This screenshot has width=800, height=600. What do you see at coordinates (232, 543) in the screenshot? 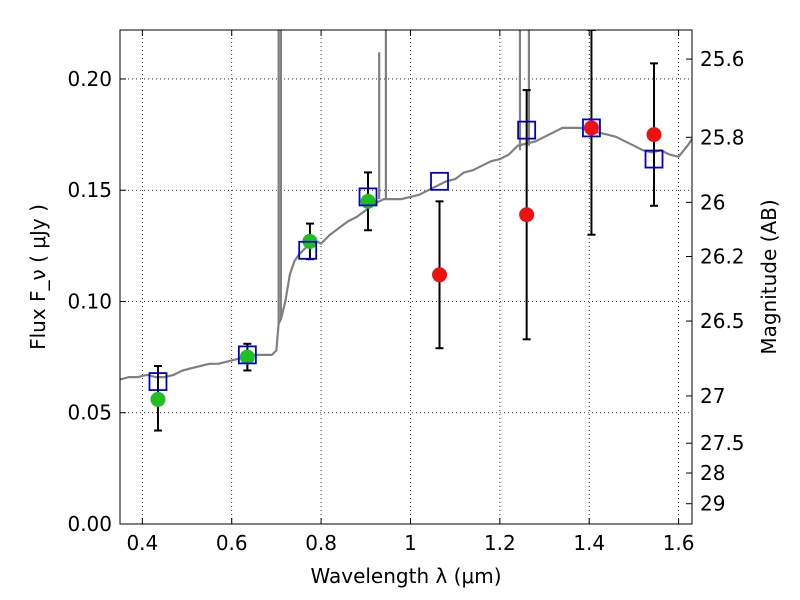
I see `x-tick-label: 0.6` at bounding box center [232, 543].